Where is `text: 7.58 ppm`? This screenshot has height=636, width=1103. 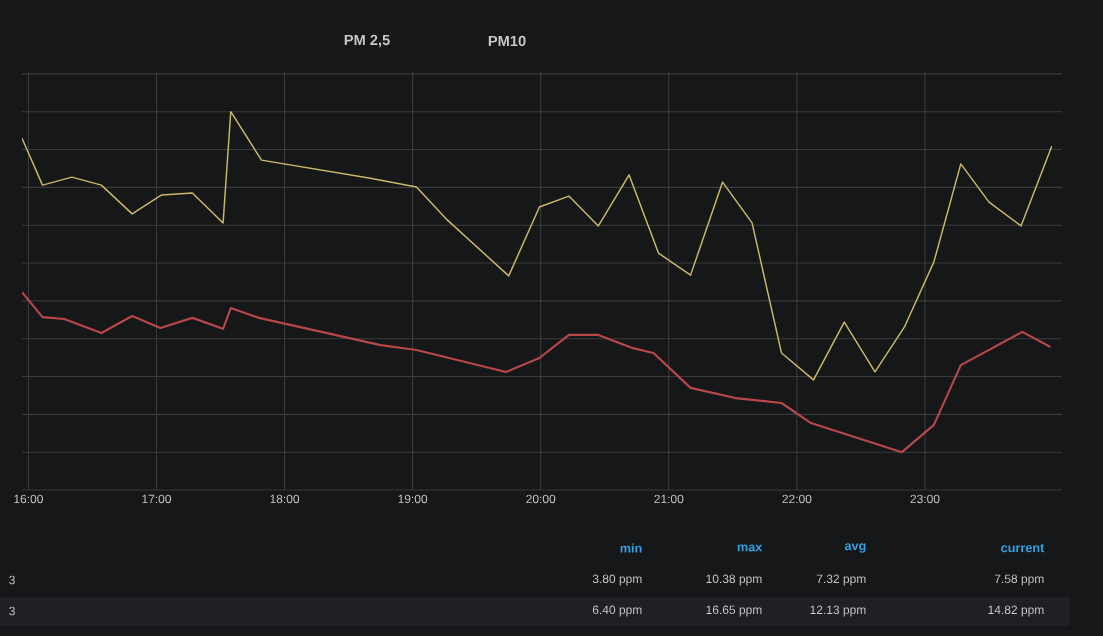 text: 7.58 ppm is located at coordinates (1019, 580).